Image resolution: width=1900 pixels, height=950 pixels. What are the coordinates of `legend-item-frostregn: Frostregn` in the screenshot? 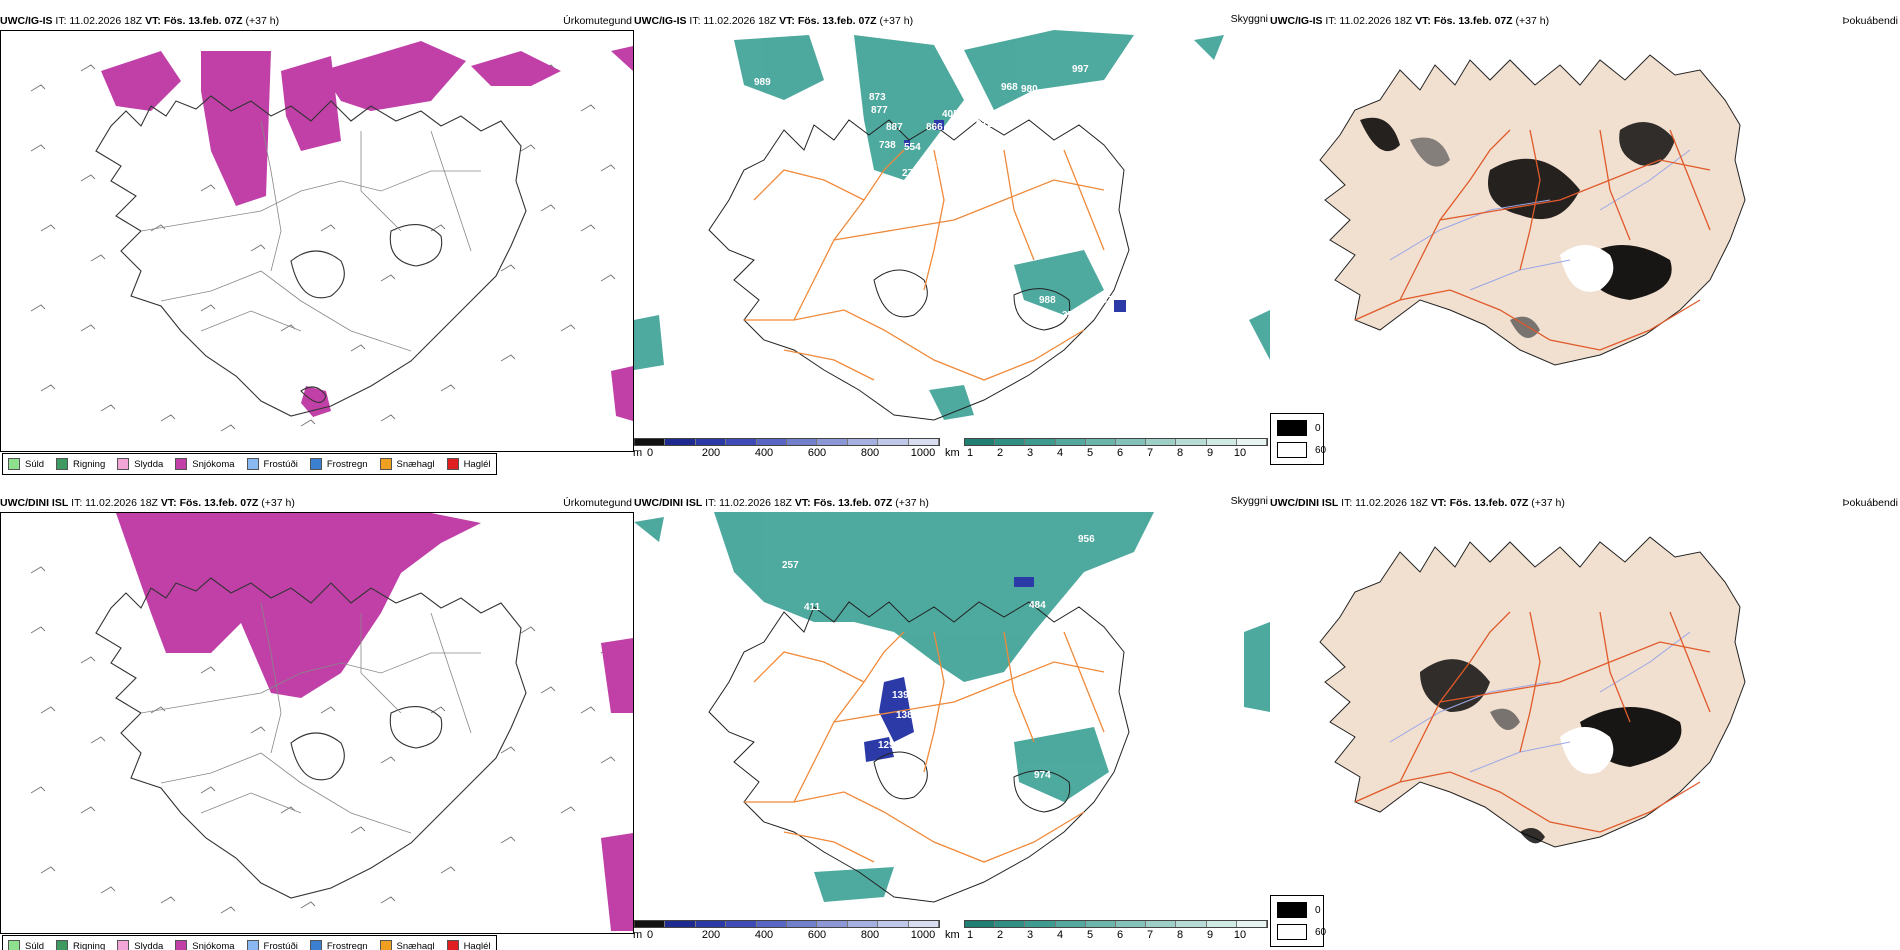 It's located at (338, 464).